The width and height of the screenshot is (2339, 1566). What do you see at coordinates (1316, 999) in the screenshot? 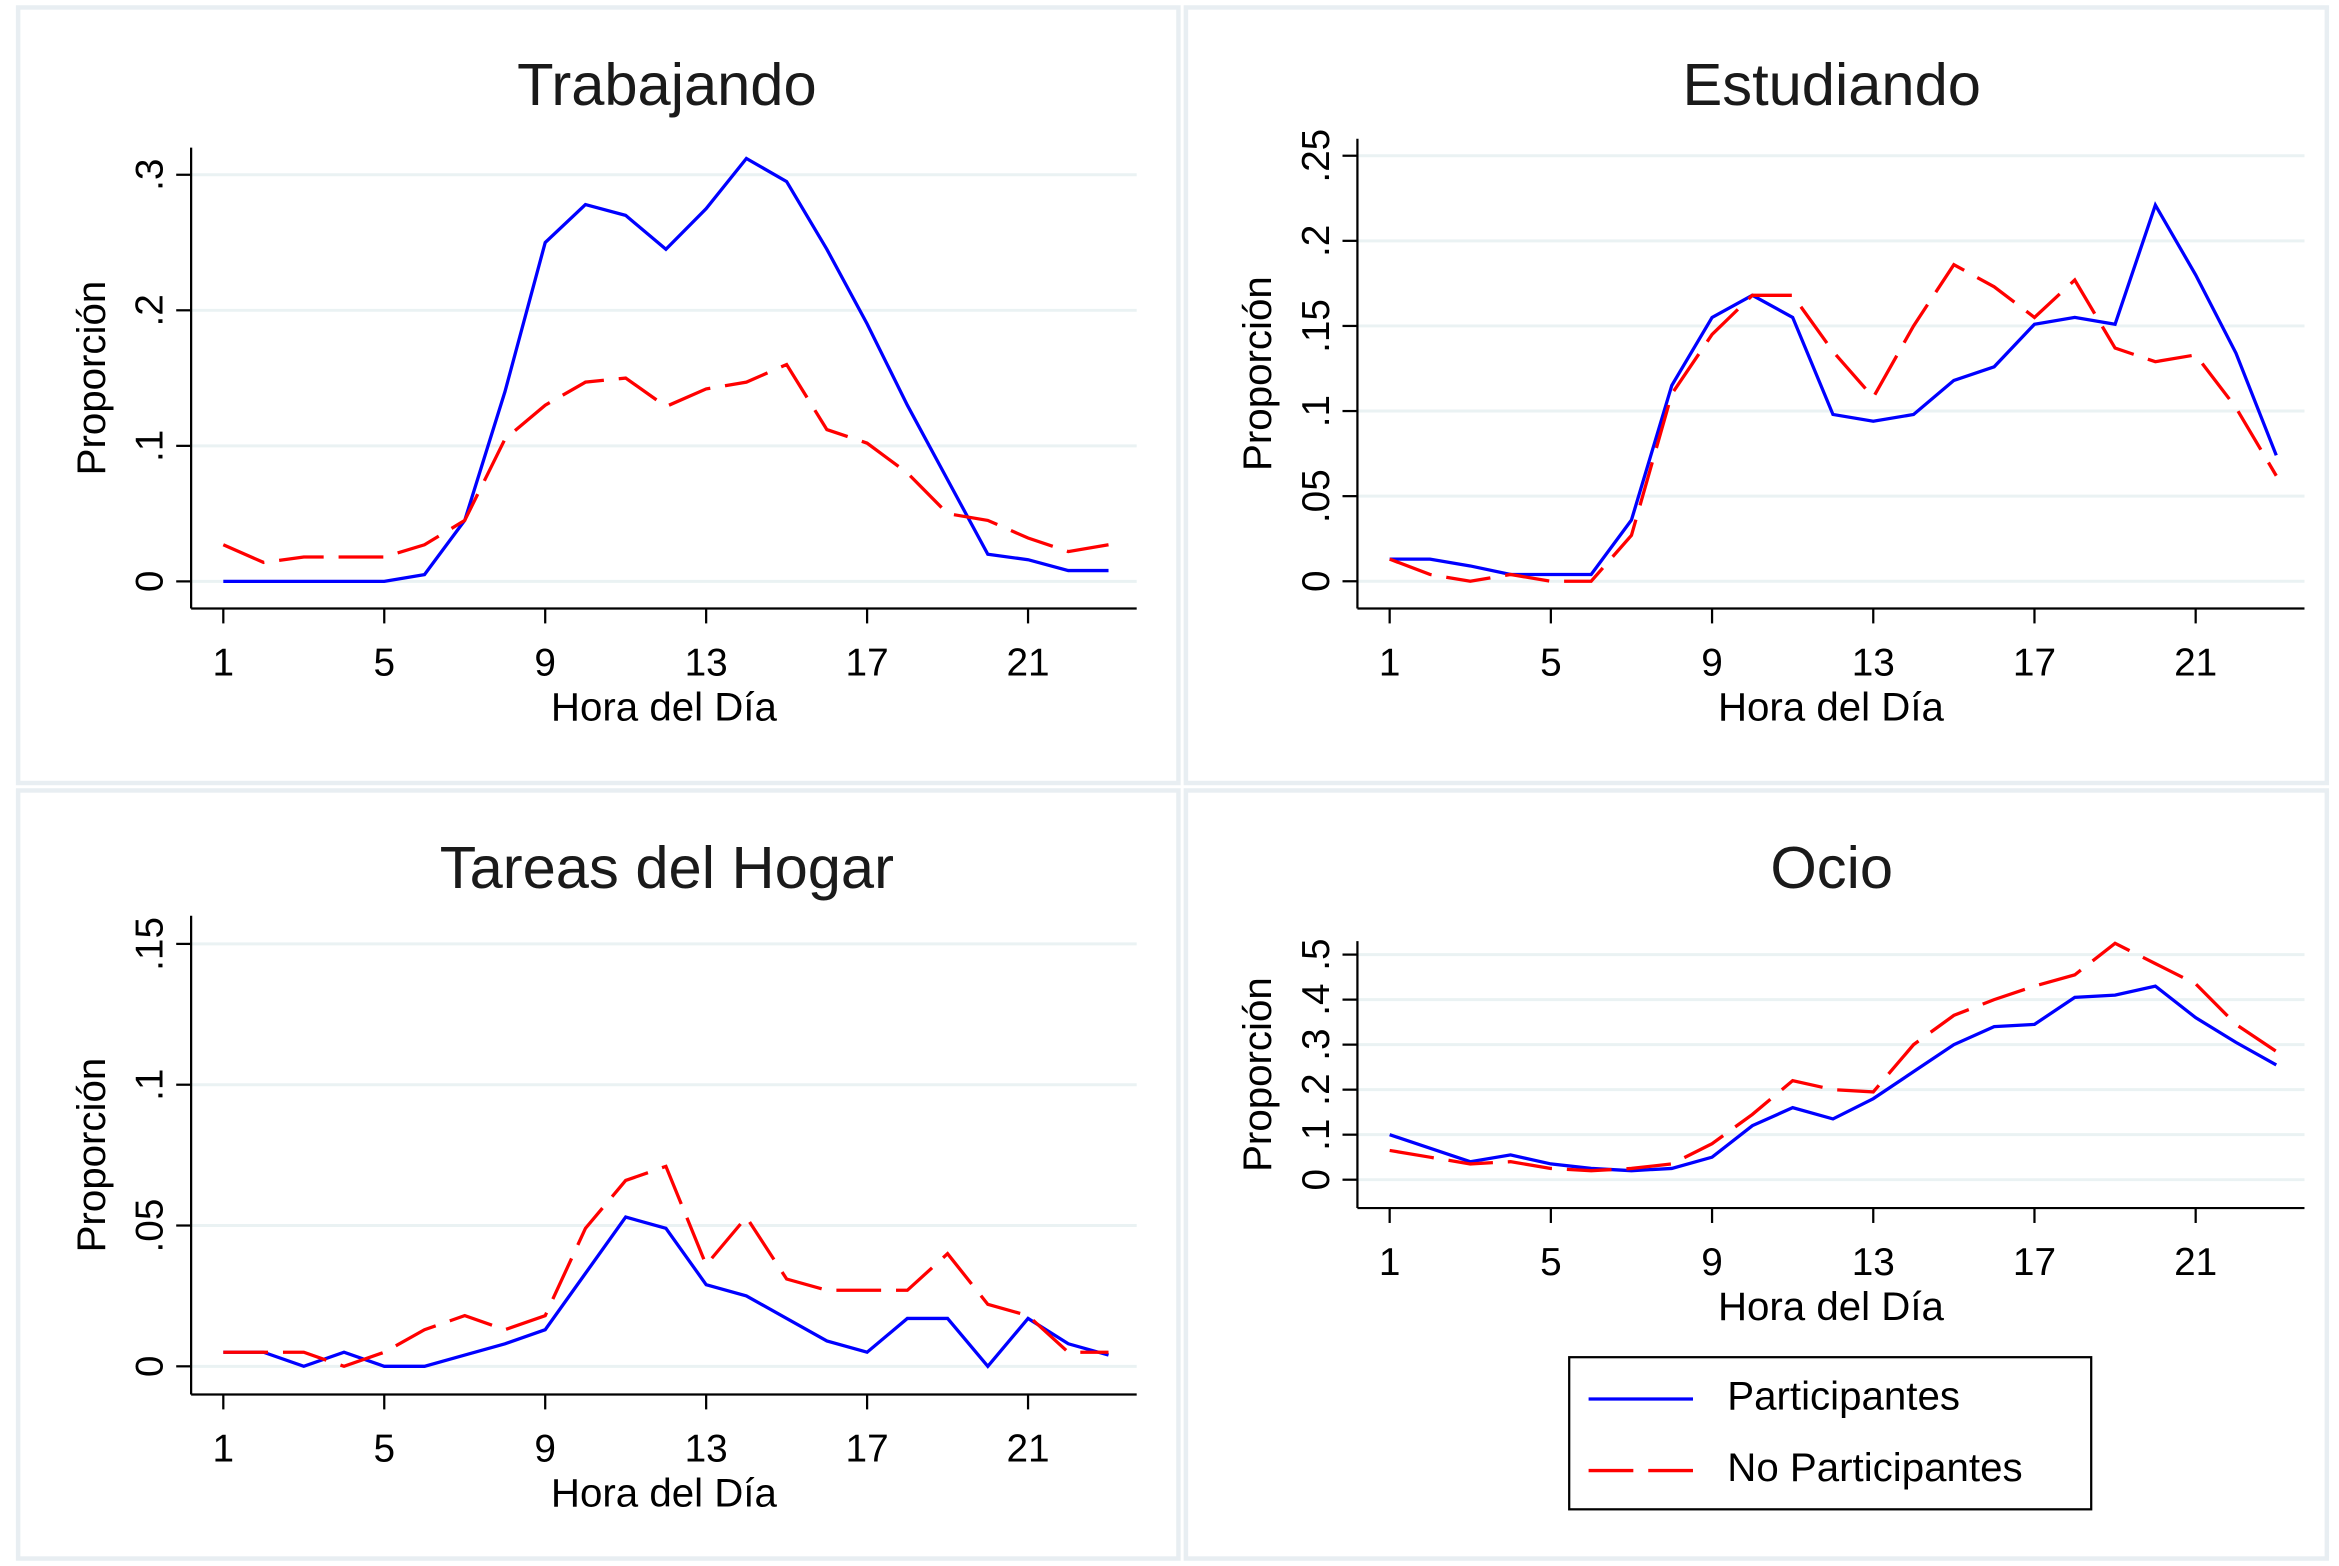
I see `y-tick-label: .4` at bounding box center [1316, 999].